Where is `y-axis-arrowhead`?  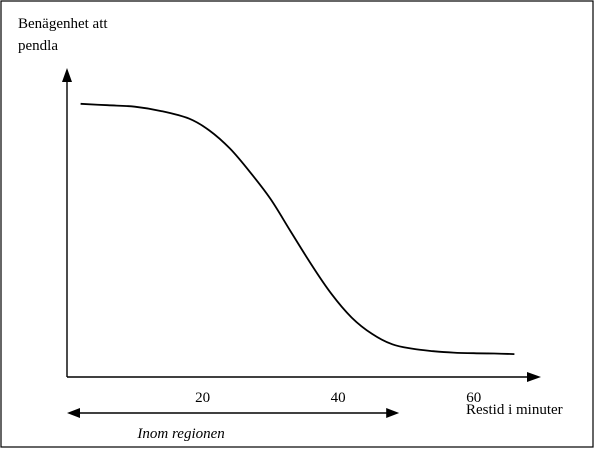 y-axis-arrowhead is located at coordinates (67, 75).